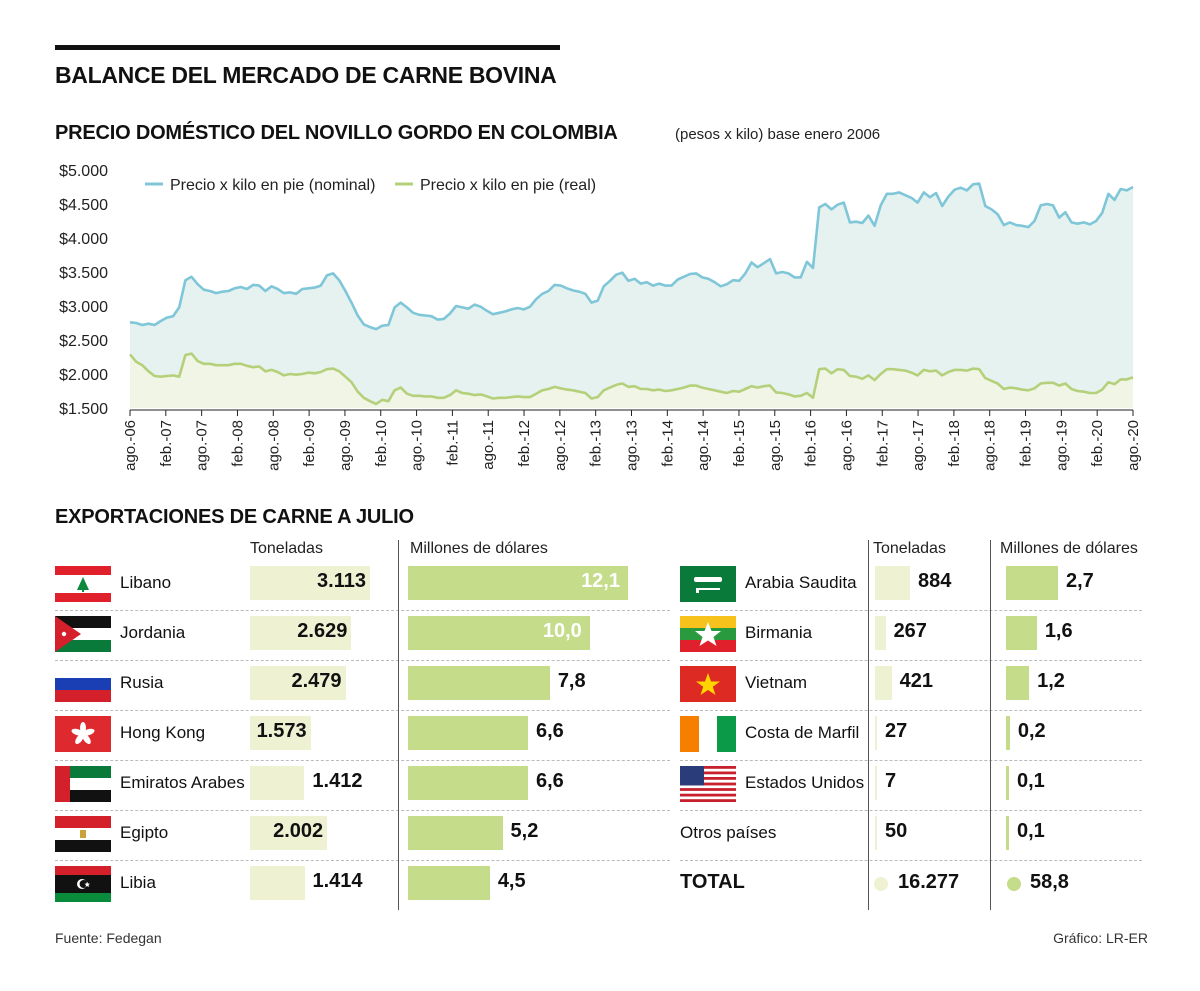  Describe the element at coordinates (632, 445) in the screenshot. I see `x-tick-label: ago.-13` at that location.